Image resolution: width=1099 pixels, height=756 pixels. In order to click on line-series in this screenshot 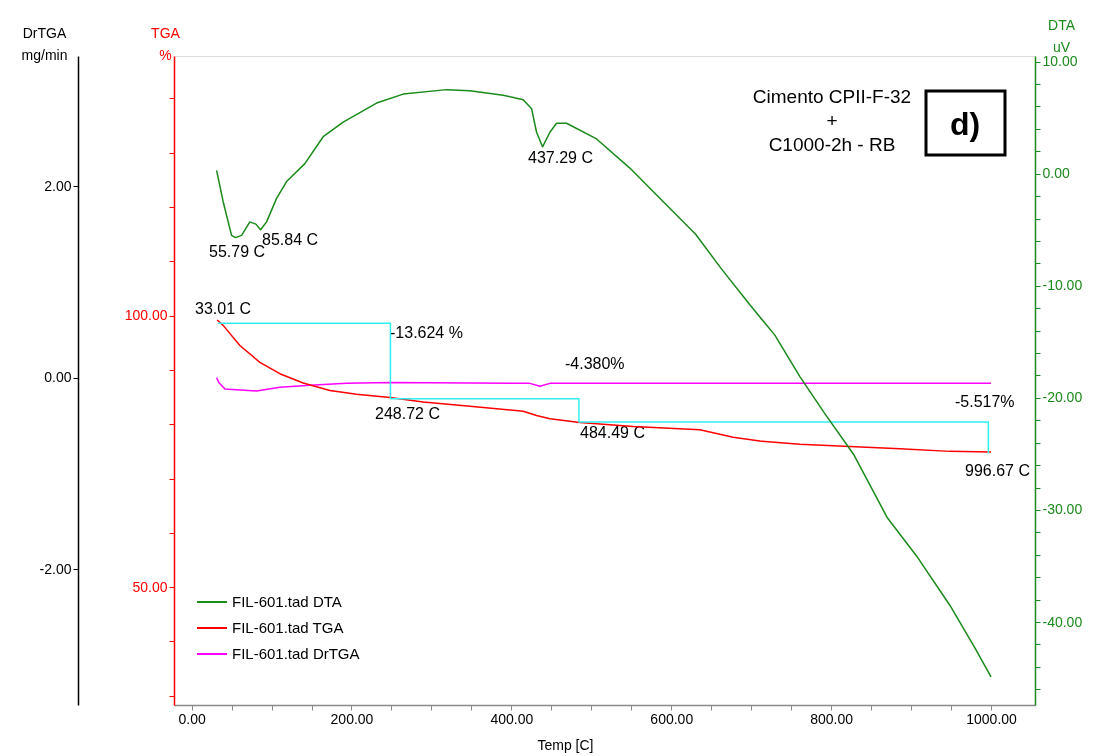, I will do `click(603, 384)`.